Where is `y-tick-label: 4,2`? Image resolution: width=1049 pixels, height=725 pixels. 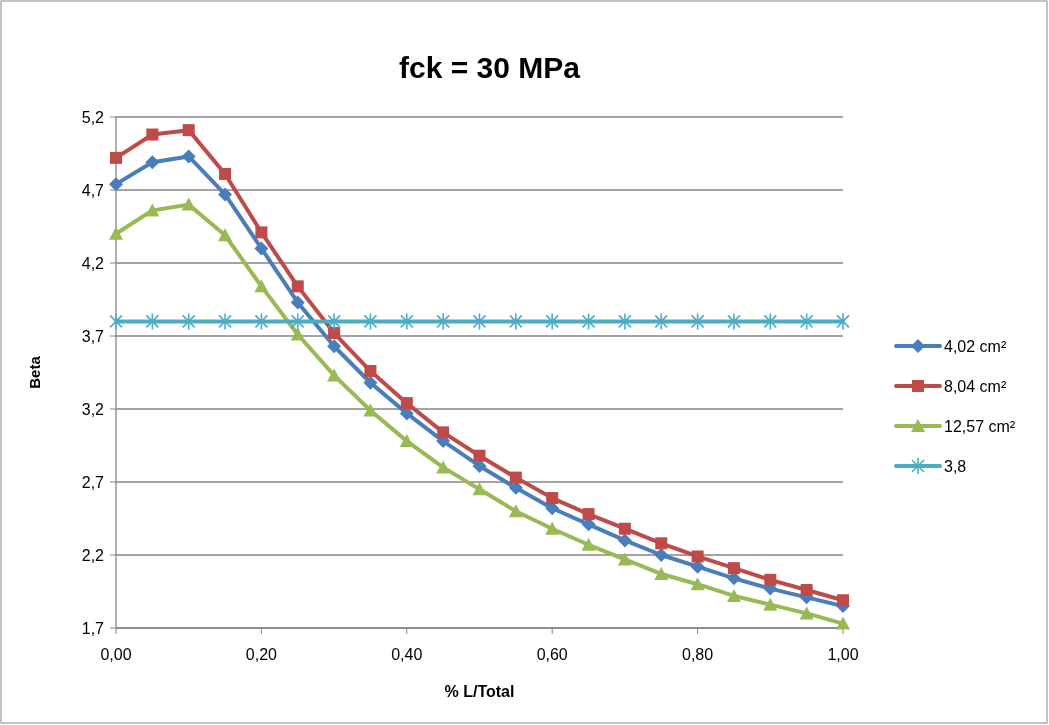
y-tick-label: 4,2 is located at coordinates (93, 263).